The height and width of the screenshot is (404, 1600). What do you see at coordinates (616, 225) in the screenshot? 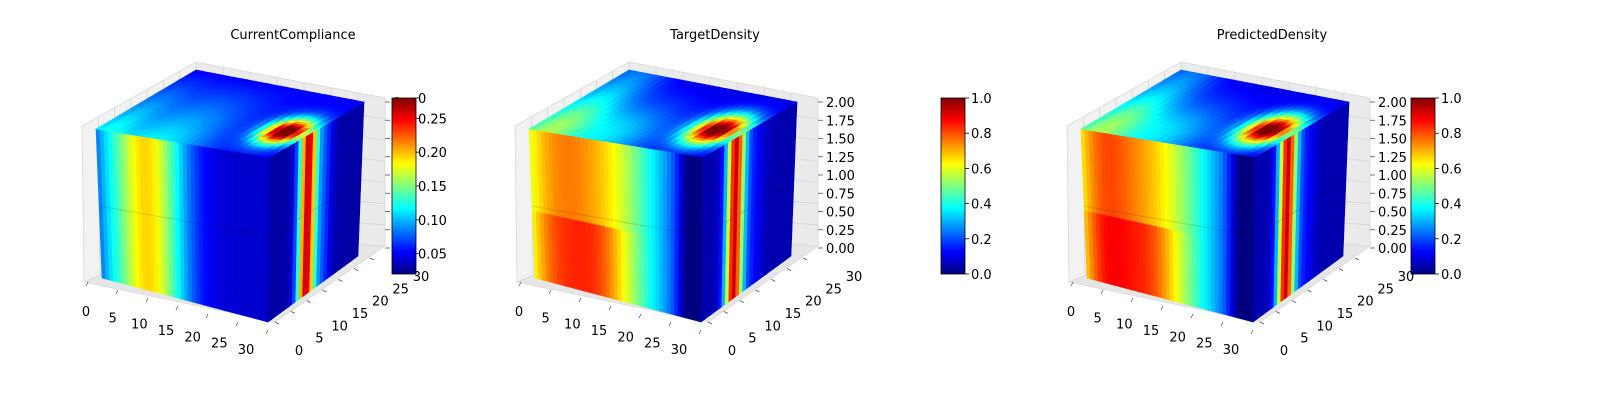
I see `front-face` at bounding box center [616, 225].